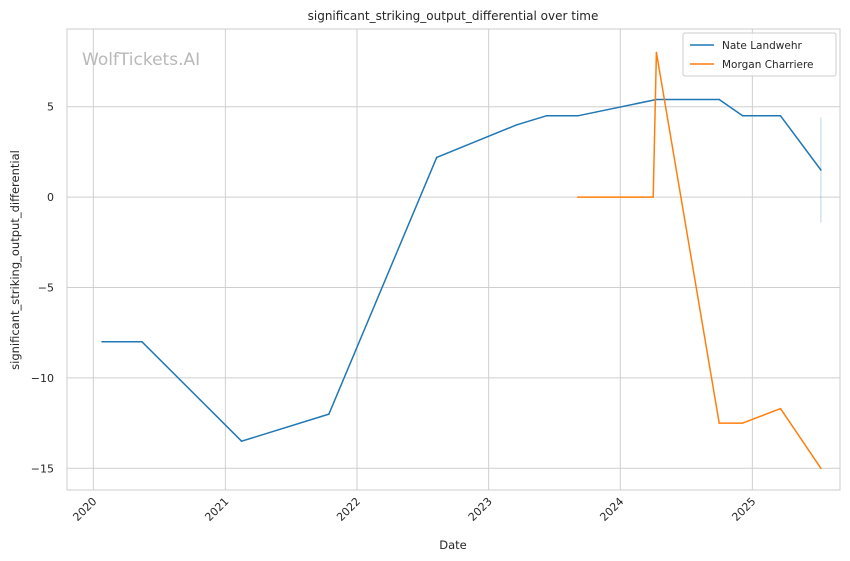  I want to click on x-axis-label: Date, so click(453, 545).